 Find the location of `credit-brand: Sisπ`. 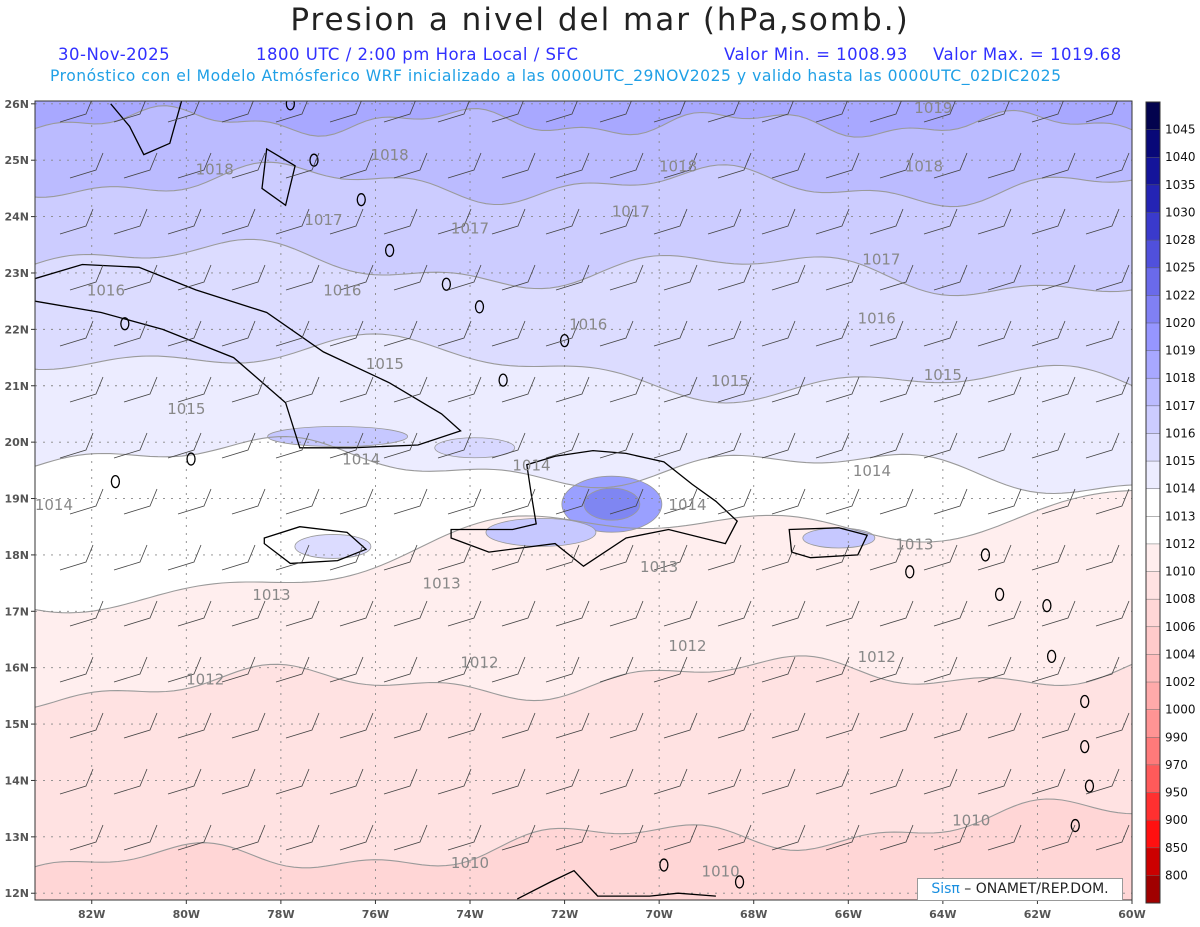

credit-brand: Sisπ is located at coordinates (945, 889).